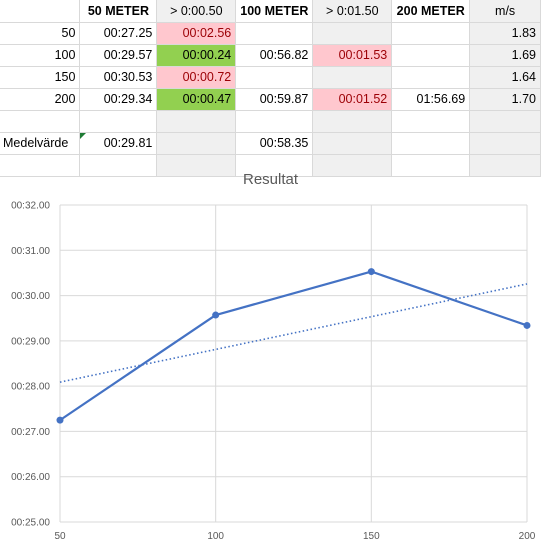 This screenshot has height=545, width=541. Describe the element at coordinates (30, 341) in the screenshot. I see `y-tick-label: 00:29.00` at that location.